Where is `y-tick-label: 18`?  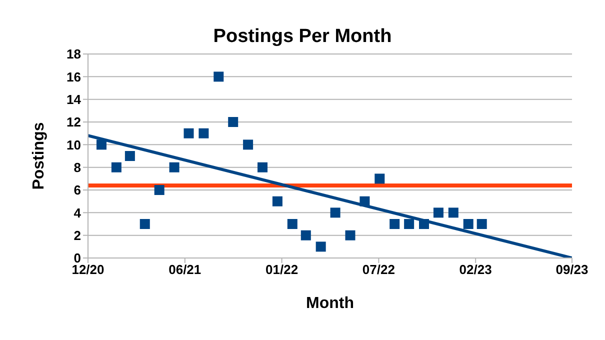 y-tick-label: 18 is located at coordinates (73, 54).